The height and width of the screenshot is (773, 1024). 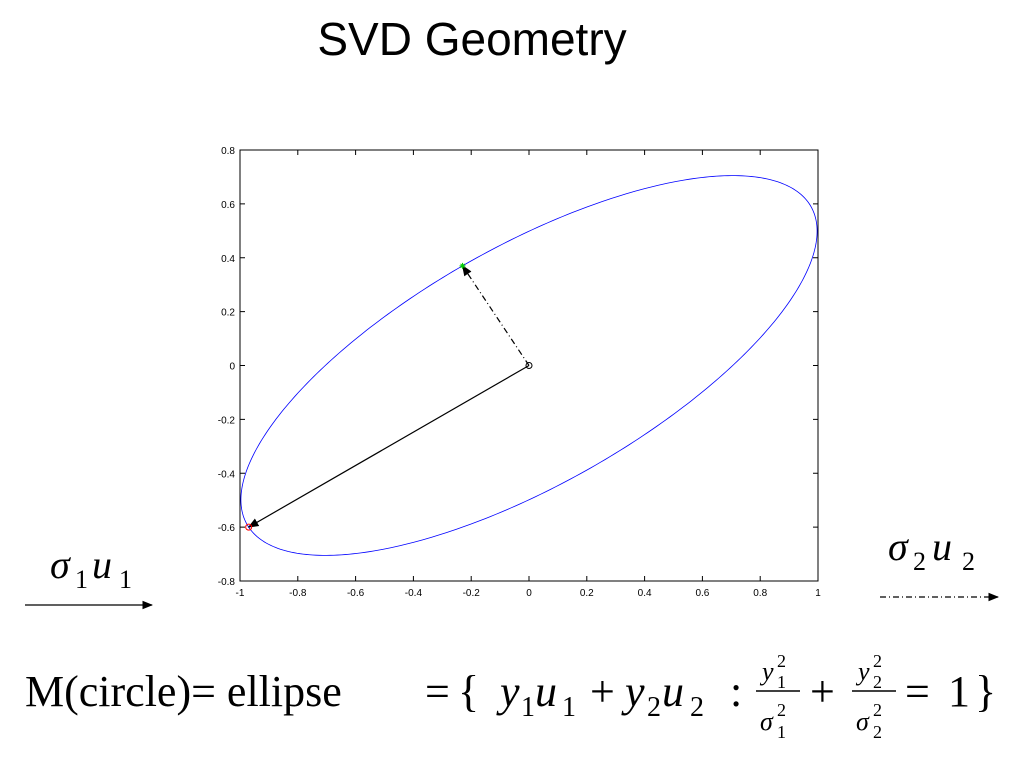 What do you see at coordinates (529, 593) in the screenshot?
I see `x-tick-label: 0` at bounding box center [529, 593].